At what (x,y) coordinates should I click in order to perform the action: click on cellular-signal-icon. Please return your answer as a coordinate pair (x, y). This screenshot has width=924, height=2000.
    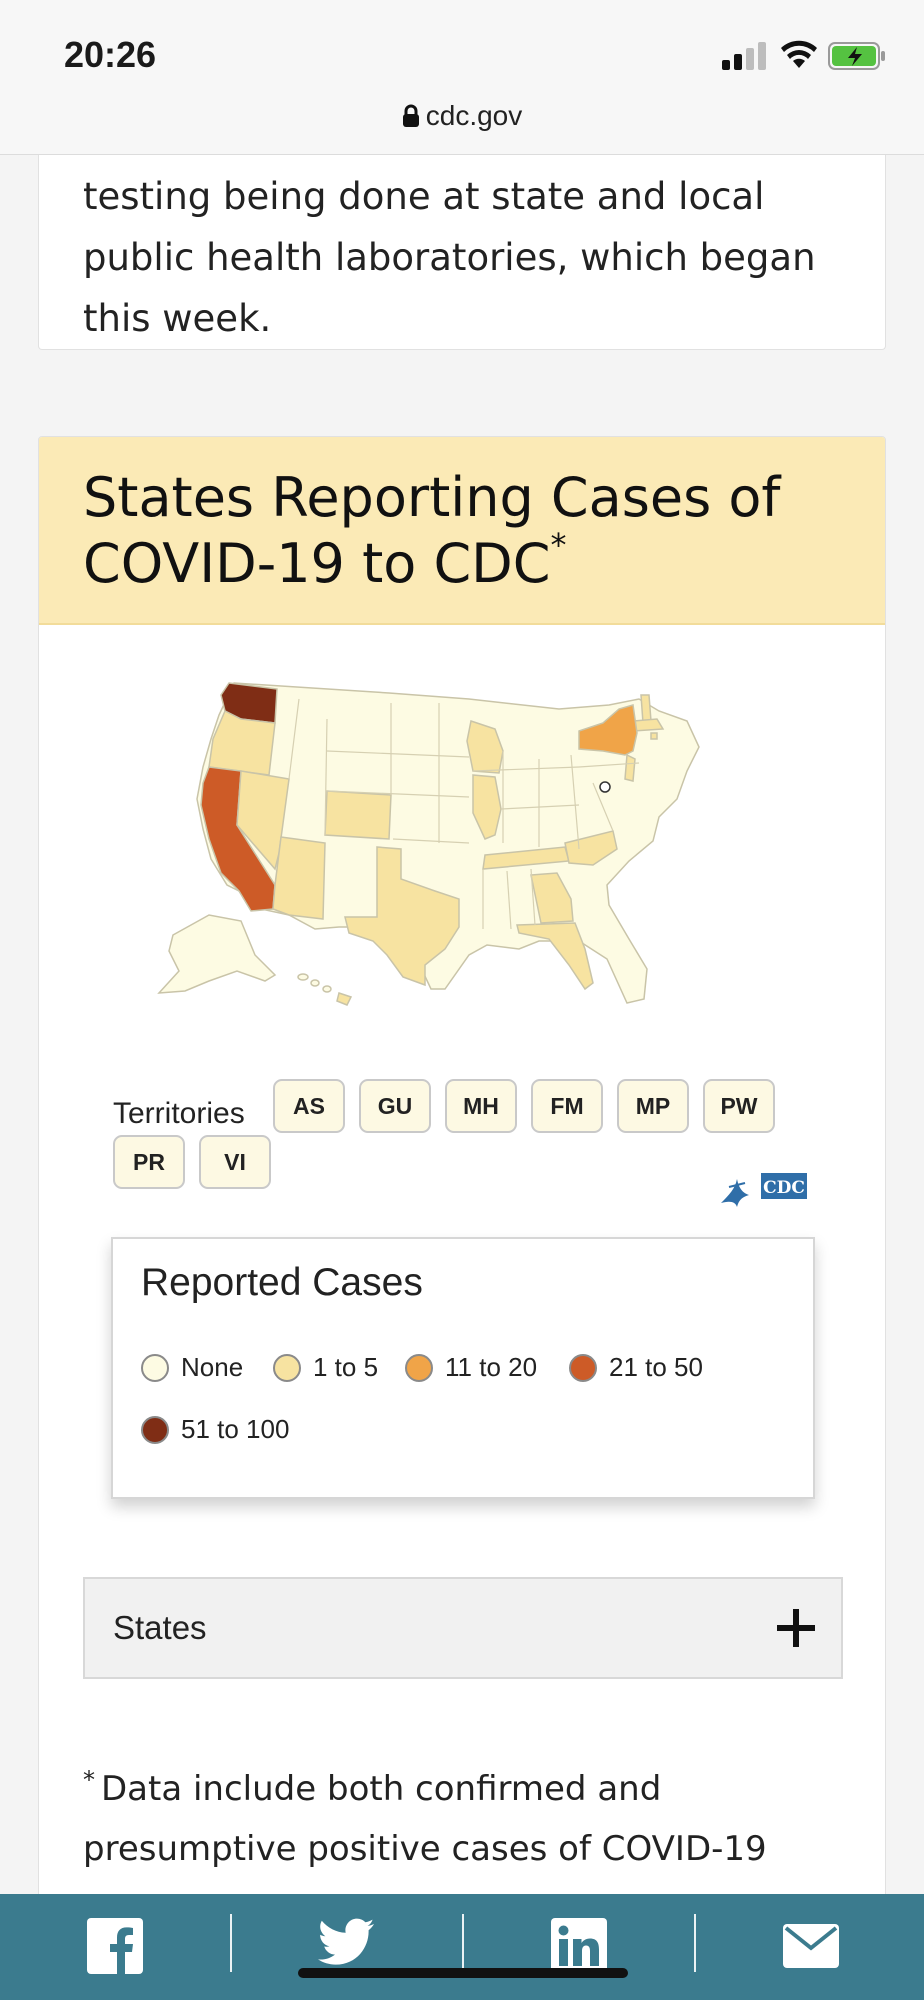
    Looking at the image, I should click on (744, 56).